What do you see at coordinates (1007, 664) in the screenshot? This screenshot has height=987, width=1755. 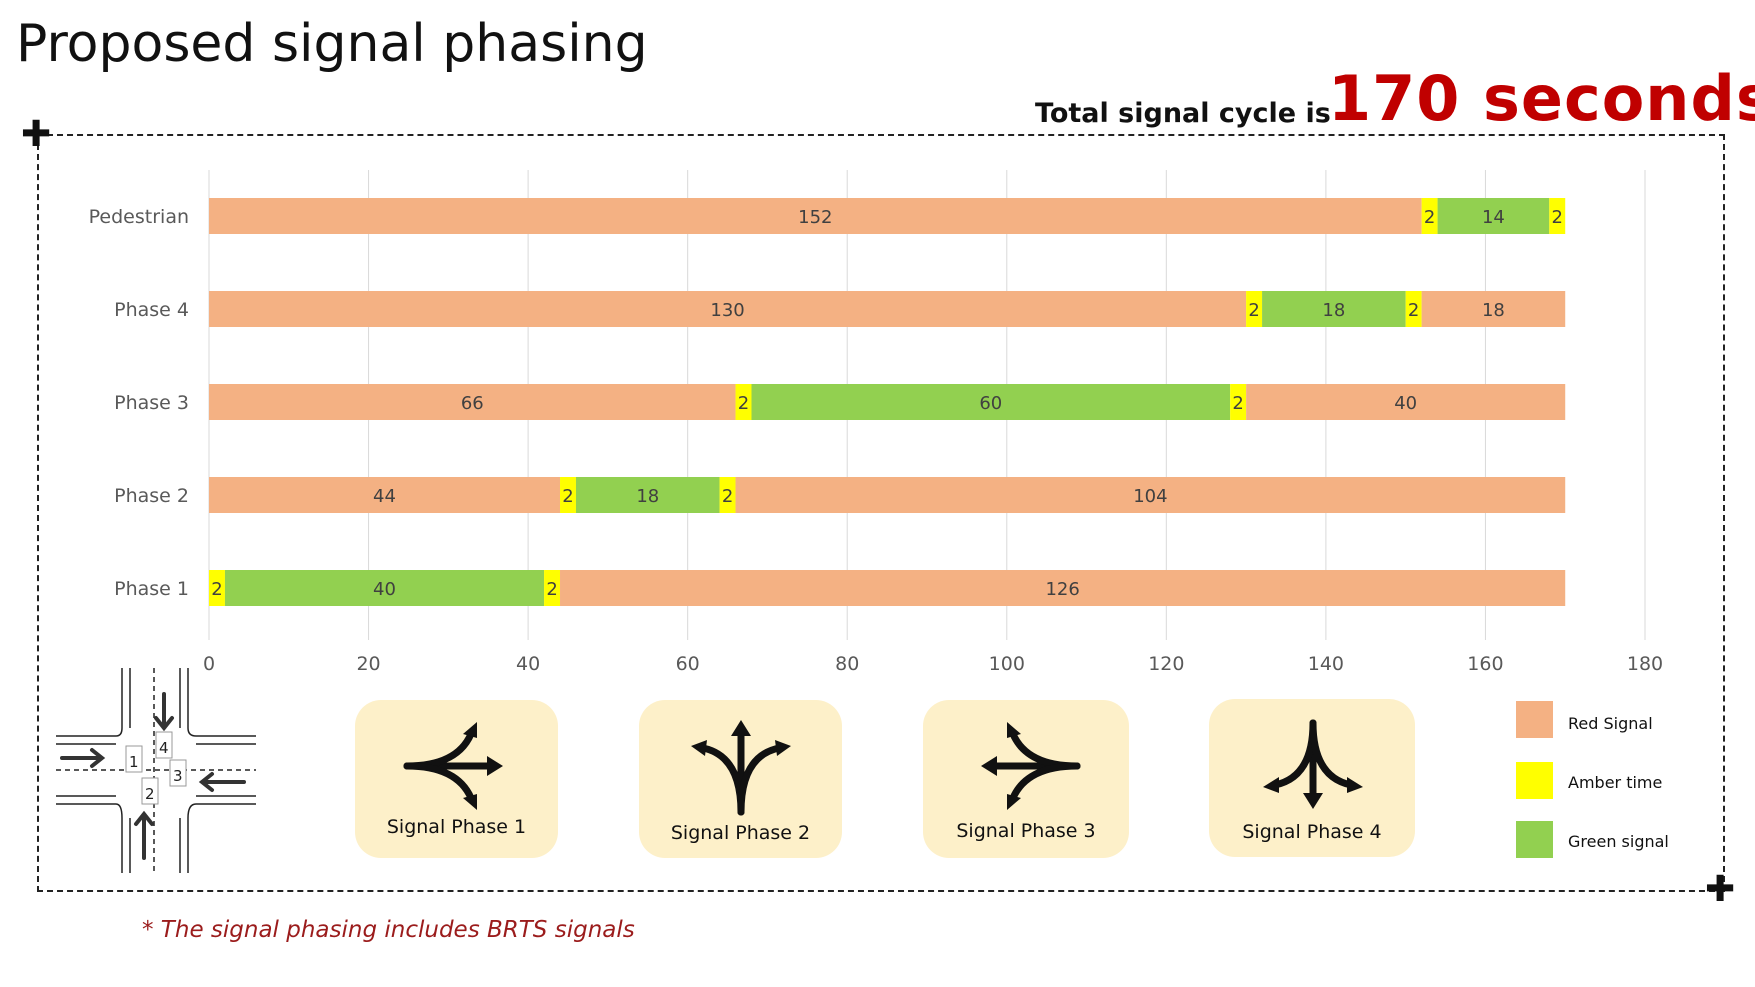 I see `x-tick-label: 100` at bounding box center [1007, 664].